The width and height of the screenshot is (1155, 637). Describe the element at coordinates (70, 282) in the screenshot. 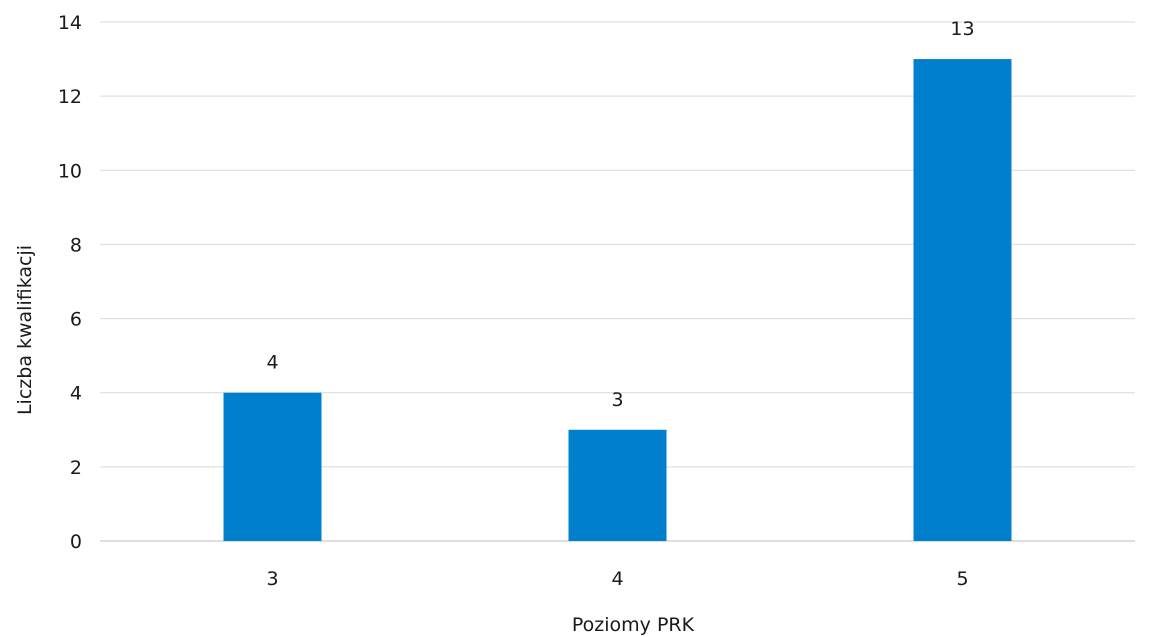

I see `y-axis-ticks: 0 2 4 6 8 10 12 14` at that location.